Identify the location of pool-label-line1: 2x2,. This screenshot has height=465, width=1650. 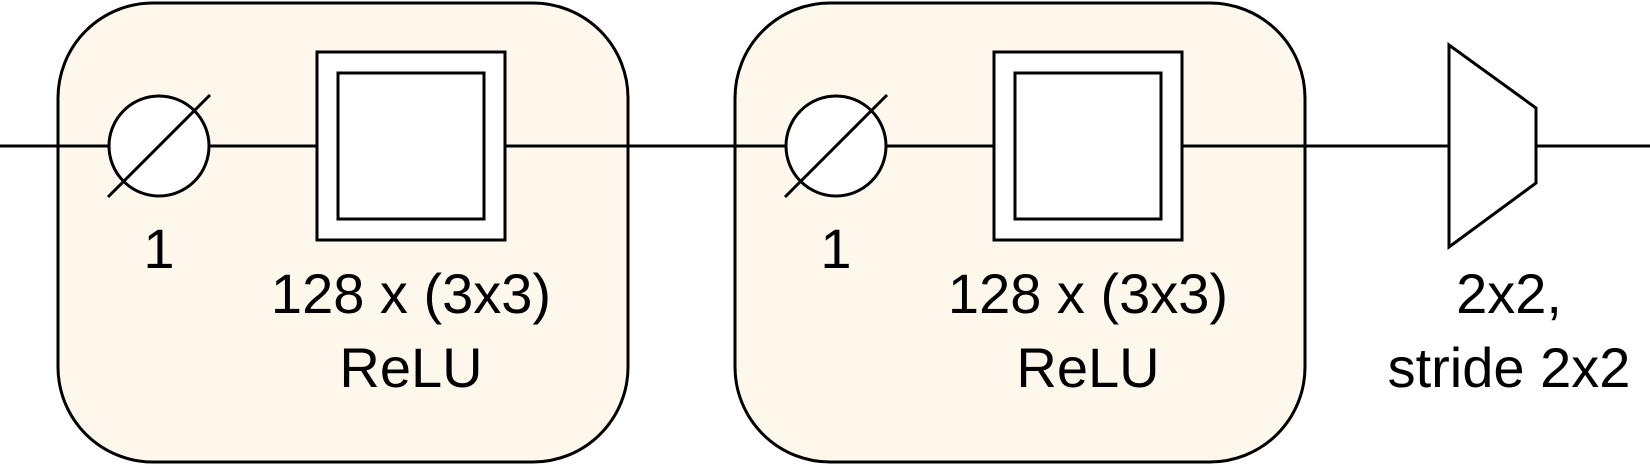
(1509, 293).